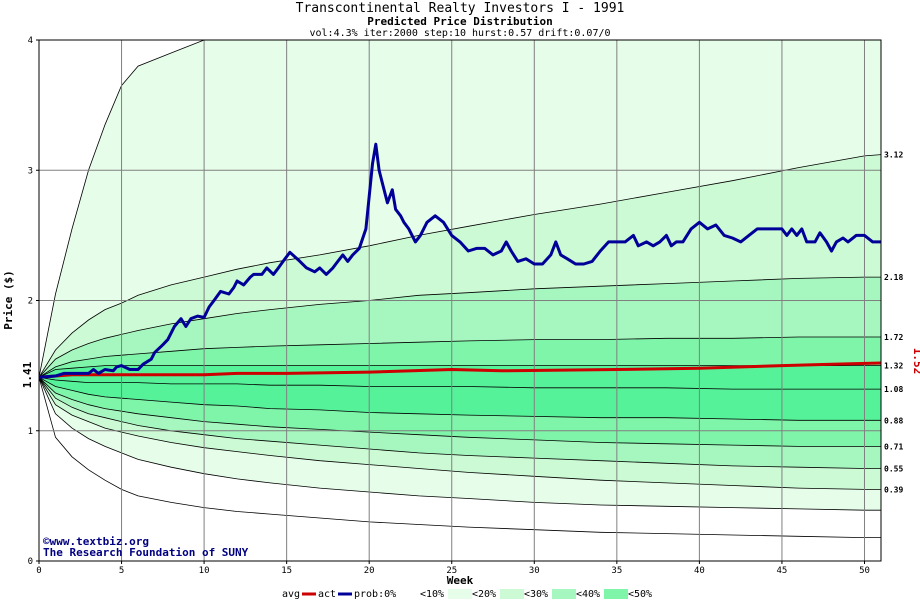 The width and height of the screenshot is (920, 600). I want to click on band-end-label-4: 1.08, so click(893, 389).